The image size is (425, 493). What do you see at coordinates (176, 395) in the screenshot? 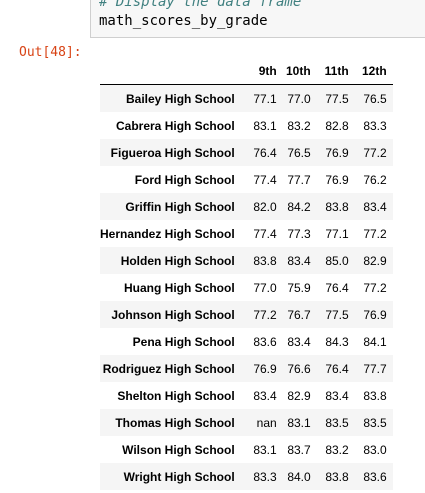
I see `school-name: Shelton High School` at bounding box center [176, 395].